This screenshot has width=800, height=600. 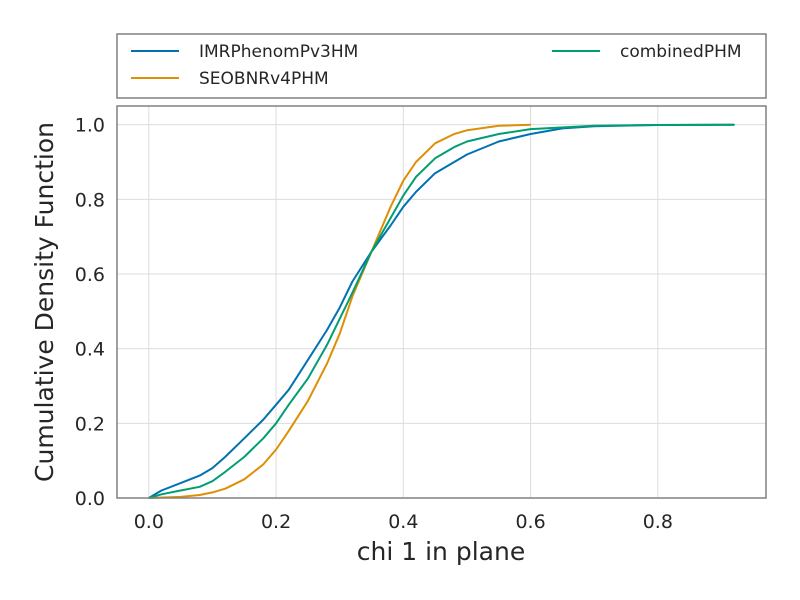 I want to click on legend: IMRPhenomPv3HM SEOBNRv4PHM combinedPHM, so click(x=441, y=66).